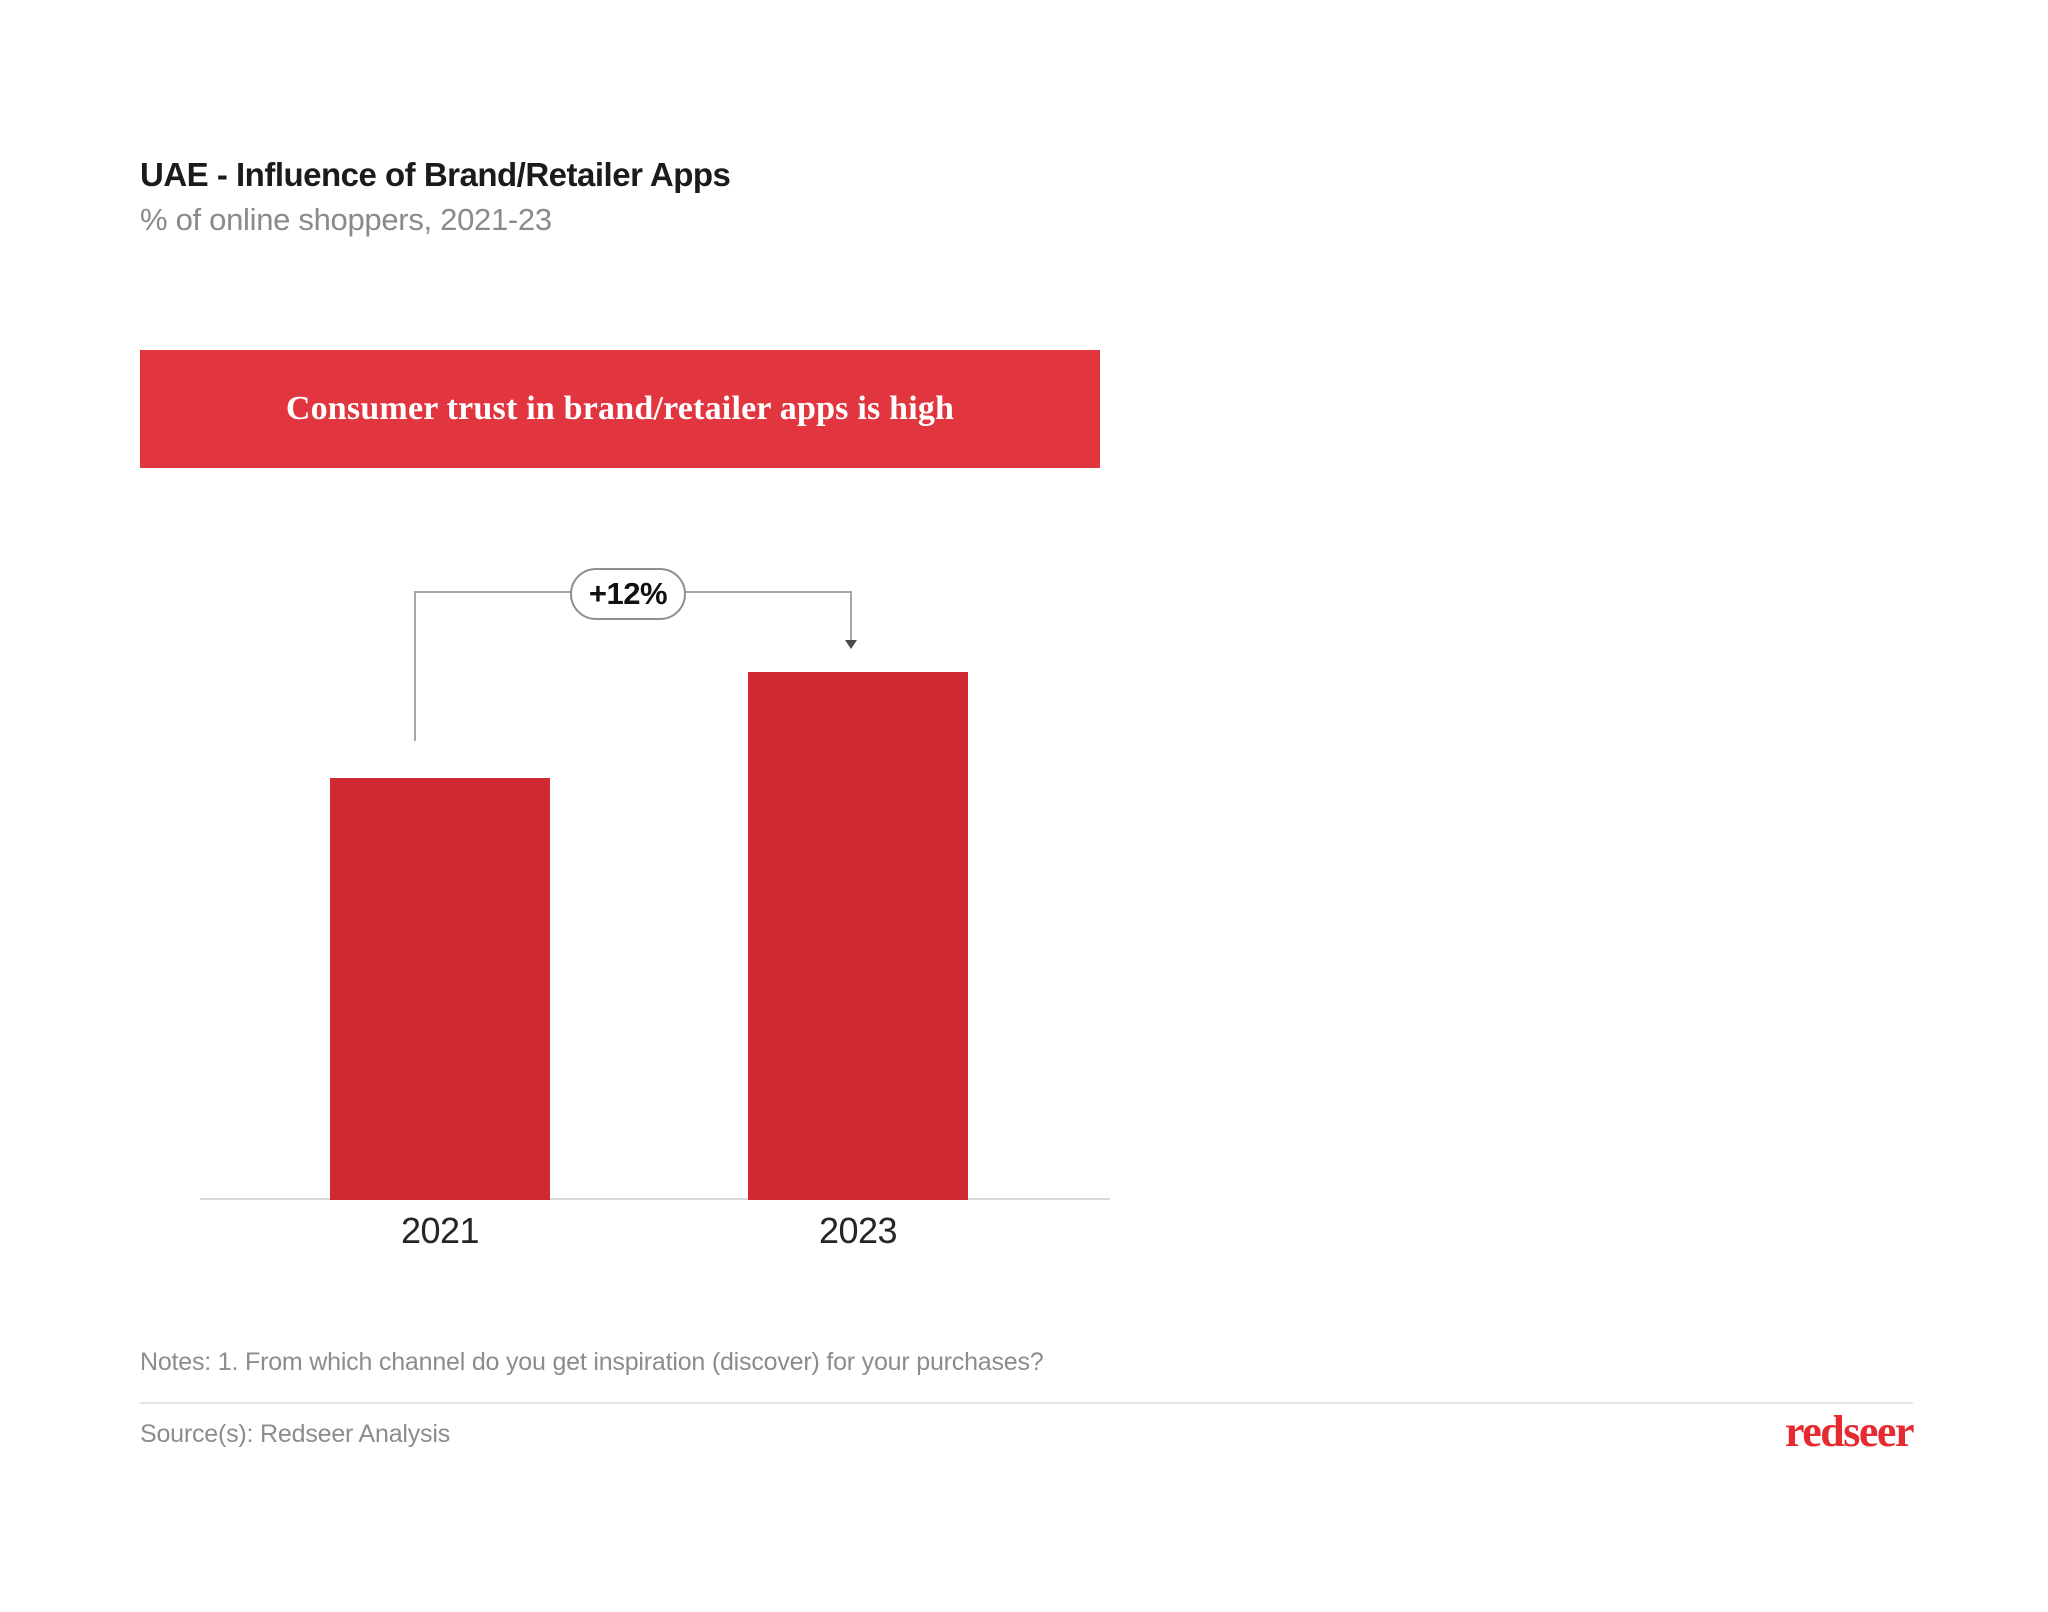 This screenshot has width=2048, height=1612. What do you see at coordinates (415, 666) in the screenshot?
I see `connector-left-line` at bounding box center [415, 666].